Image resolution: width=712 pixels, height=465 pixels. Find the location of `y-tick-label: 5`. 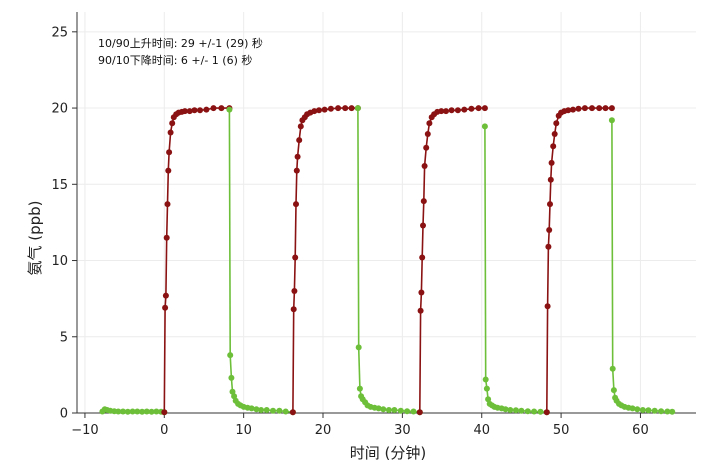

y-tick-label: 5 is located at coordinates (64, 337).